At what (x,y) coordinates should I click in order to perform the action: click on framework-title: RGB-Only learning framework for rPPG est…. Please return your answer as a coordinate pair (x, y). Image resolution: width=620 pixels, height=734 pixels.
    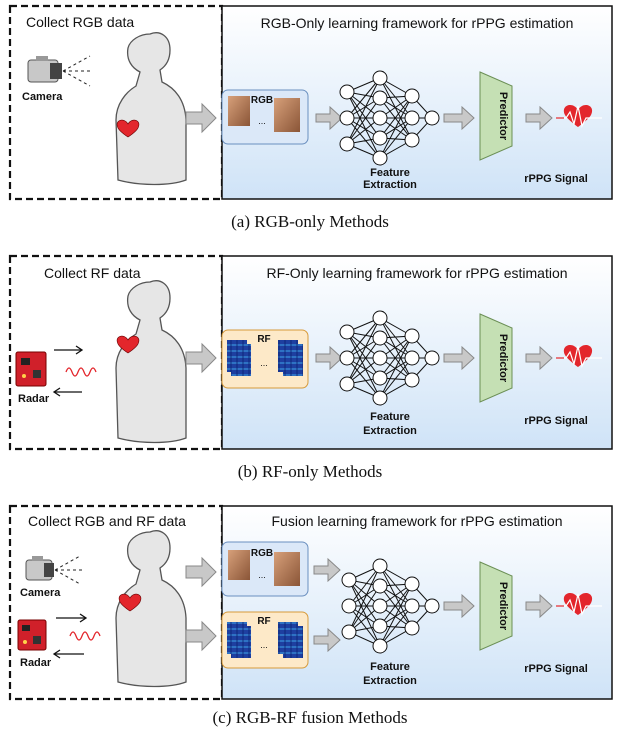
    Looking at the image, I should click on (417, 23).